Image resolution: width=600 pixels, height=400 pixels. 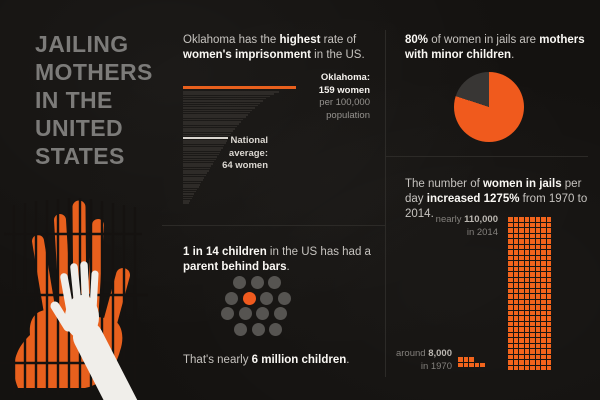 I want to click on national-average-label: National average: 64 women, so click(x=229, y=154).